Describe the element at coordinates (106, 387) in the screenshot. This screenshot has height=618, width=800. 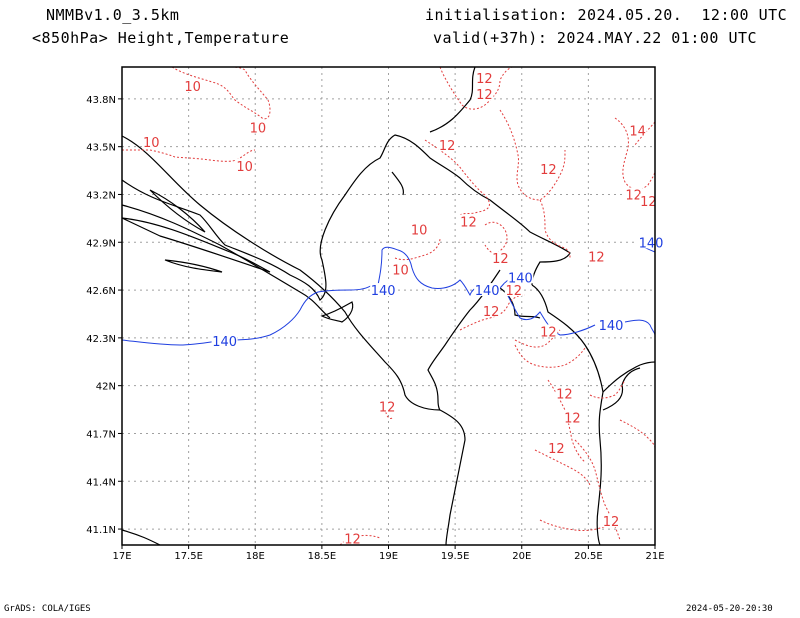
I see `lat-tick-label: 42N` at that location.